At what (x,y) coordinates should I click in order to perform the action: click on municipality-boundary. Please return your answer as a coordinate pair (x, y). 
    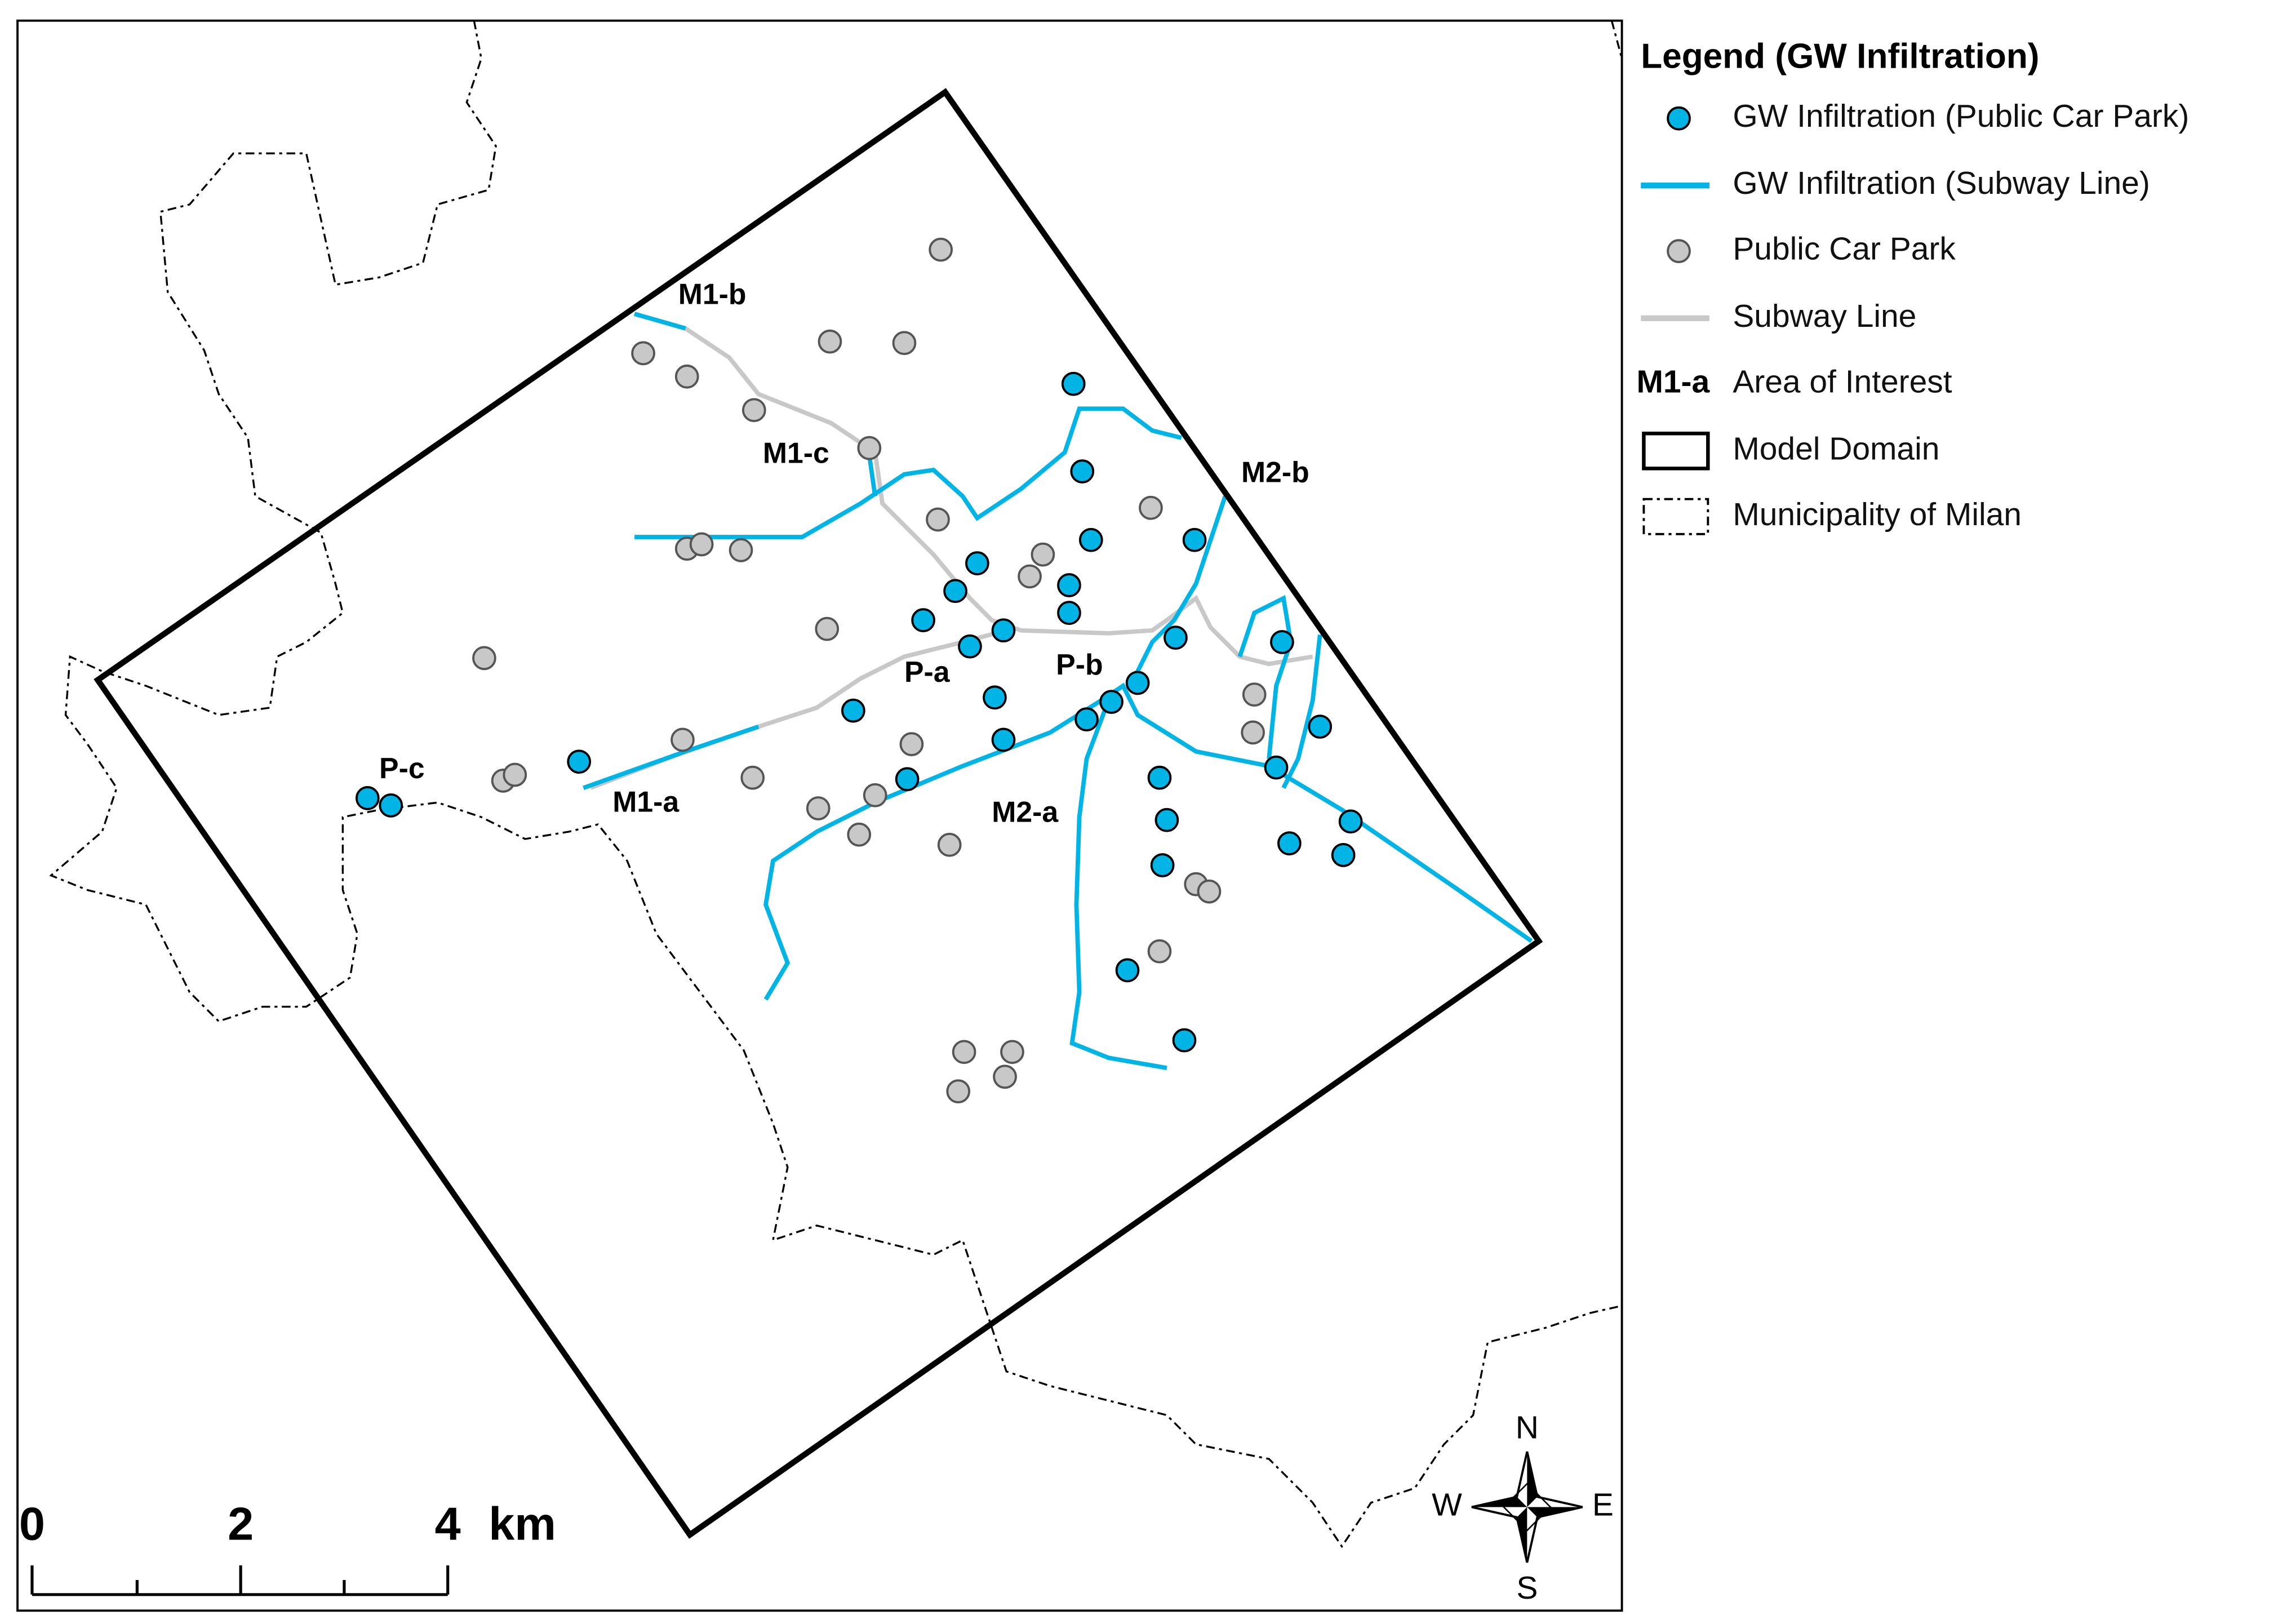
    Looking at the image, I should click on (1616, 40).